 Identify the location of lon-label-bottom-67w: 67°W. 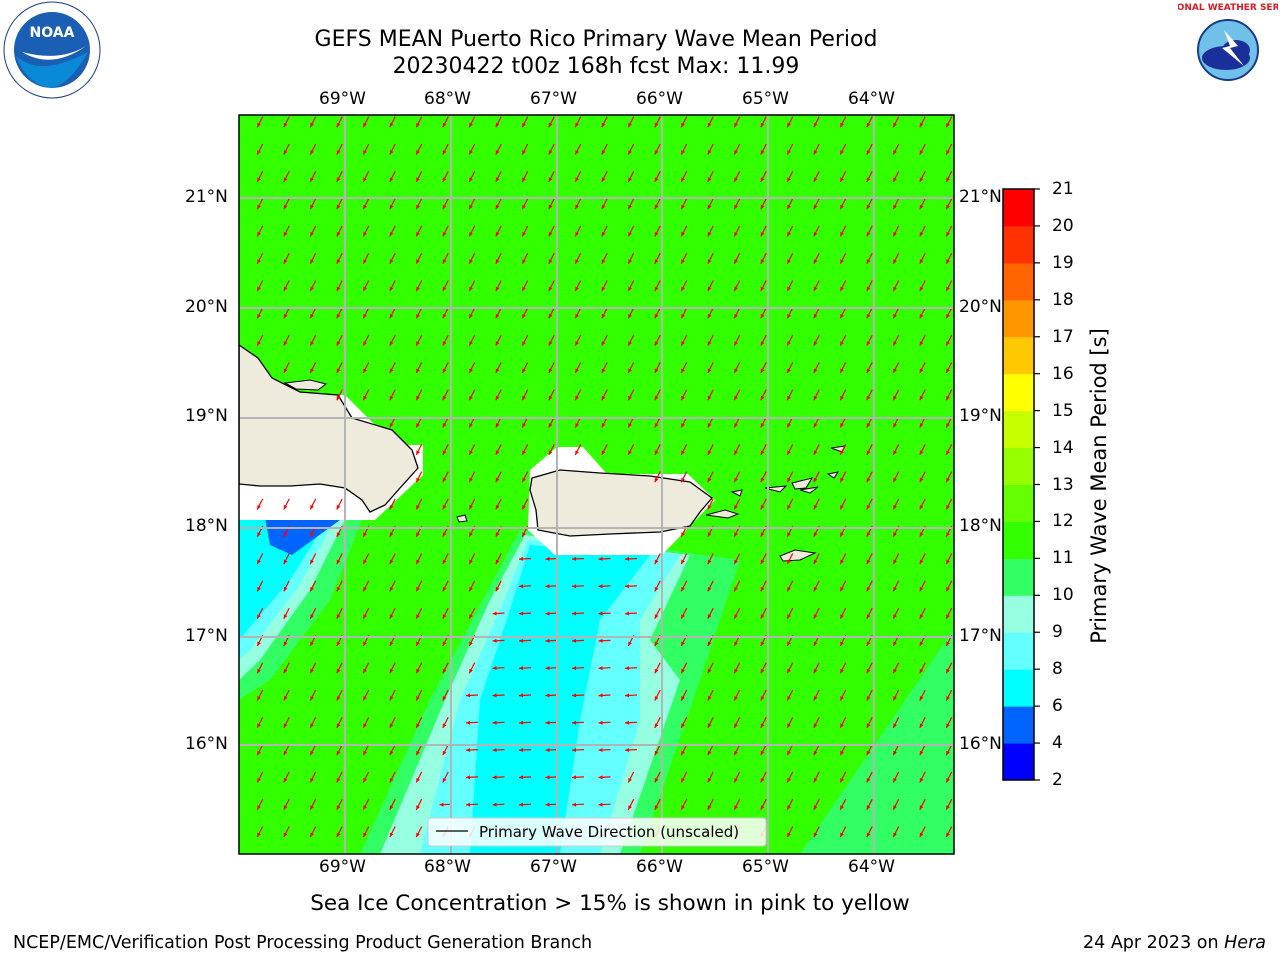
(553, 867).